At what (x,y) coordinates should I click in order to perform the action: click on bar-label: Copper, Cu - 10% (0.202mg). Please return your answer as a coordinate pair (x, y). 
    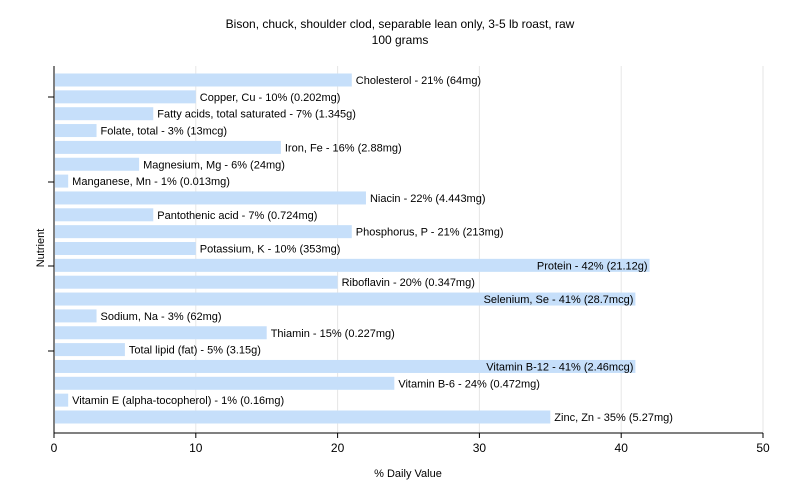
    Looking at the image, I should click on (270, 98).